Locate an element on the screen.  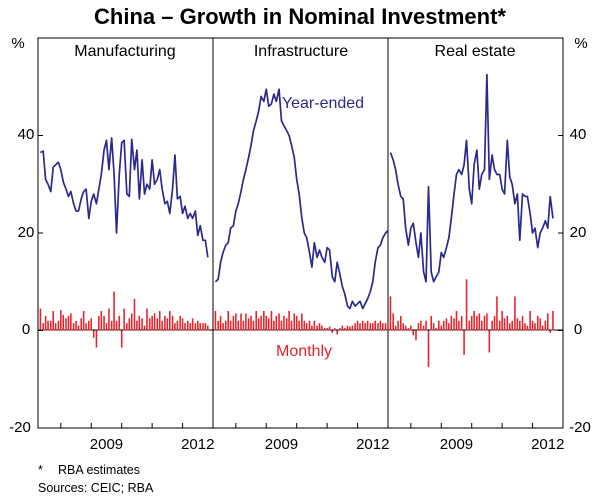
manufacturing-x-tick-2009: 2009 is located at coordinates (106, 444).